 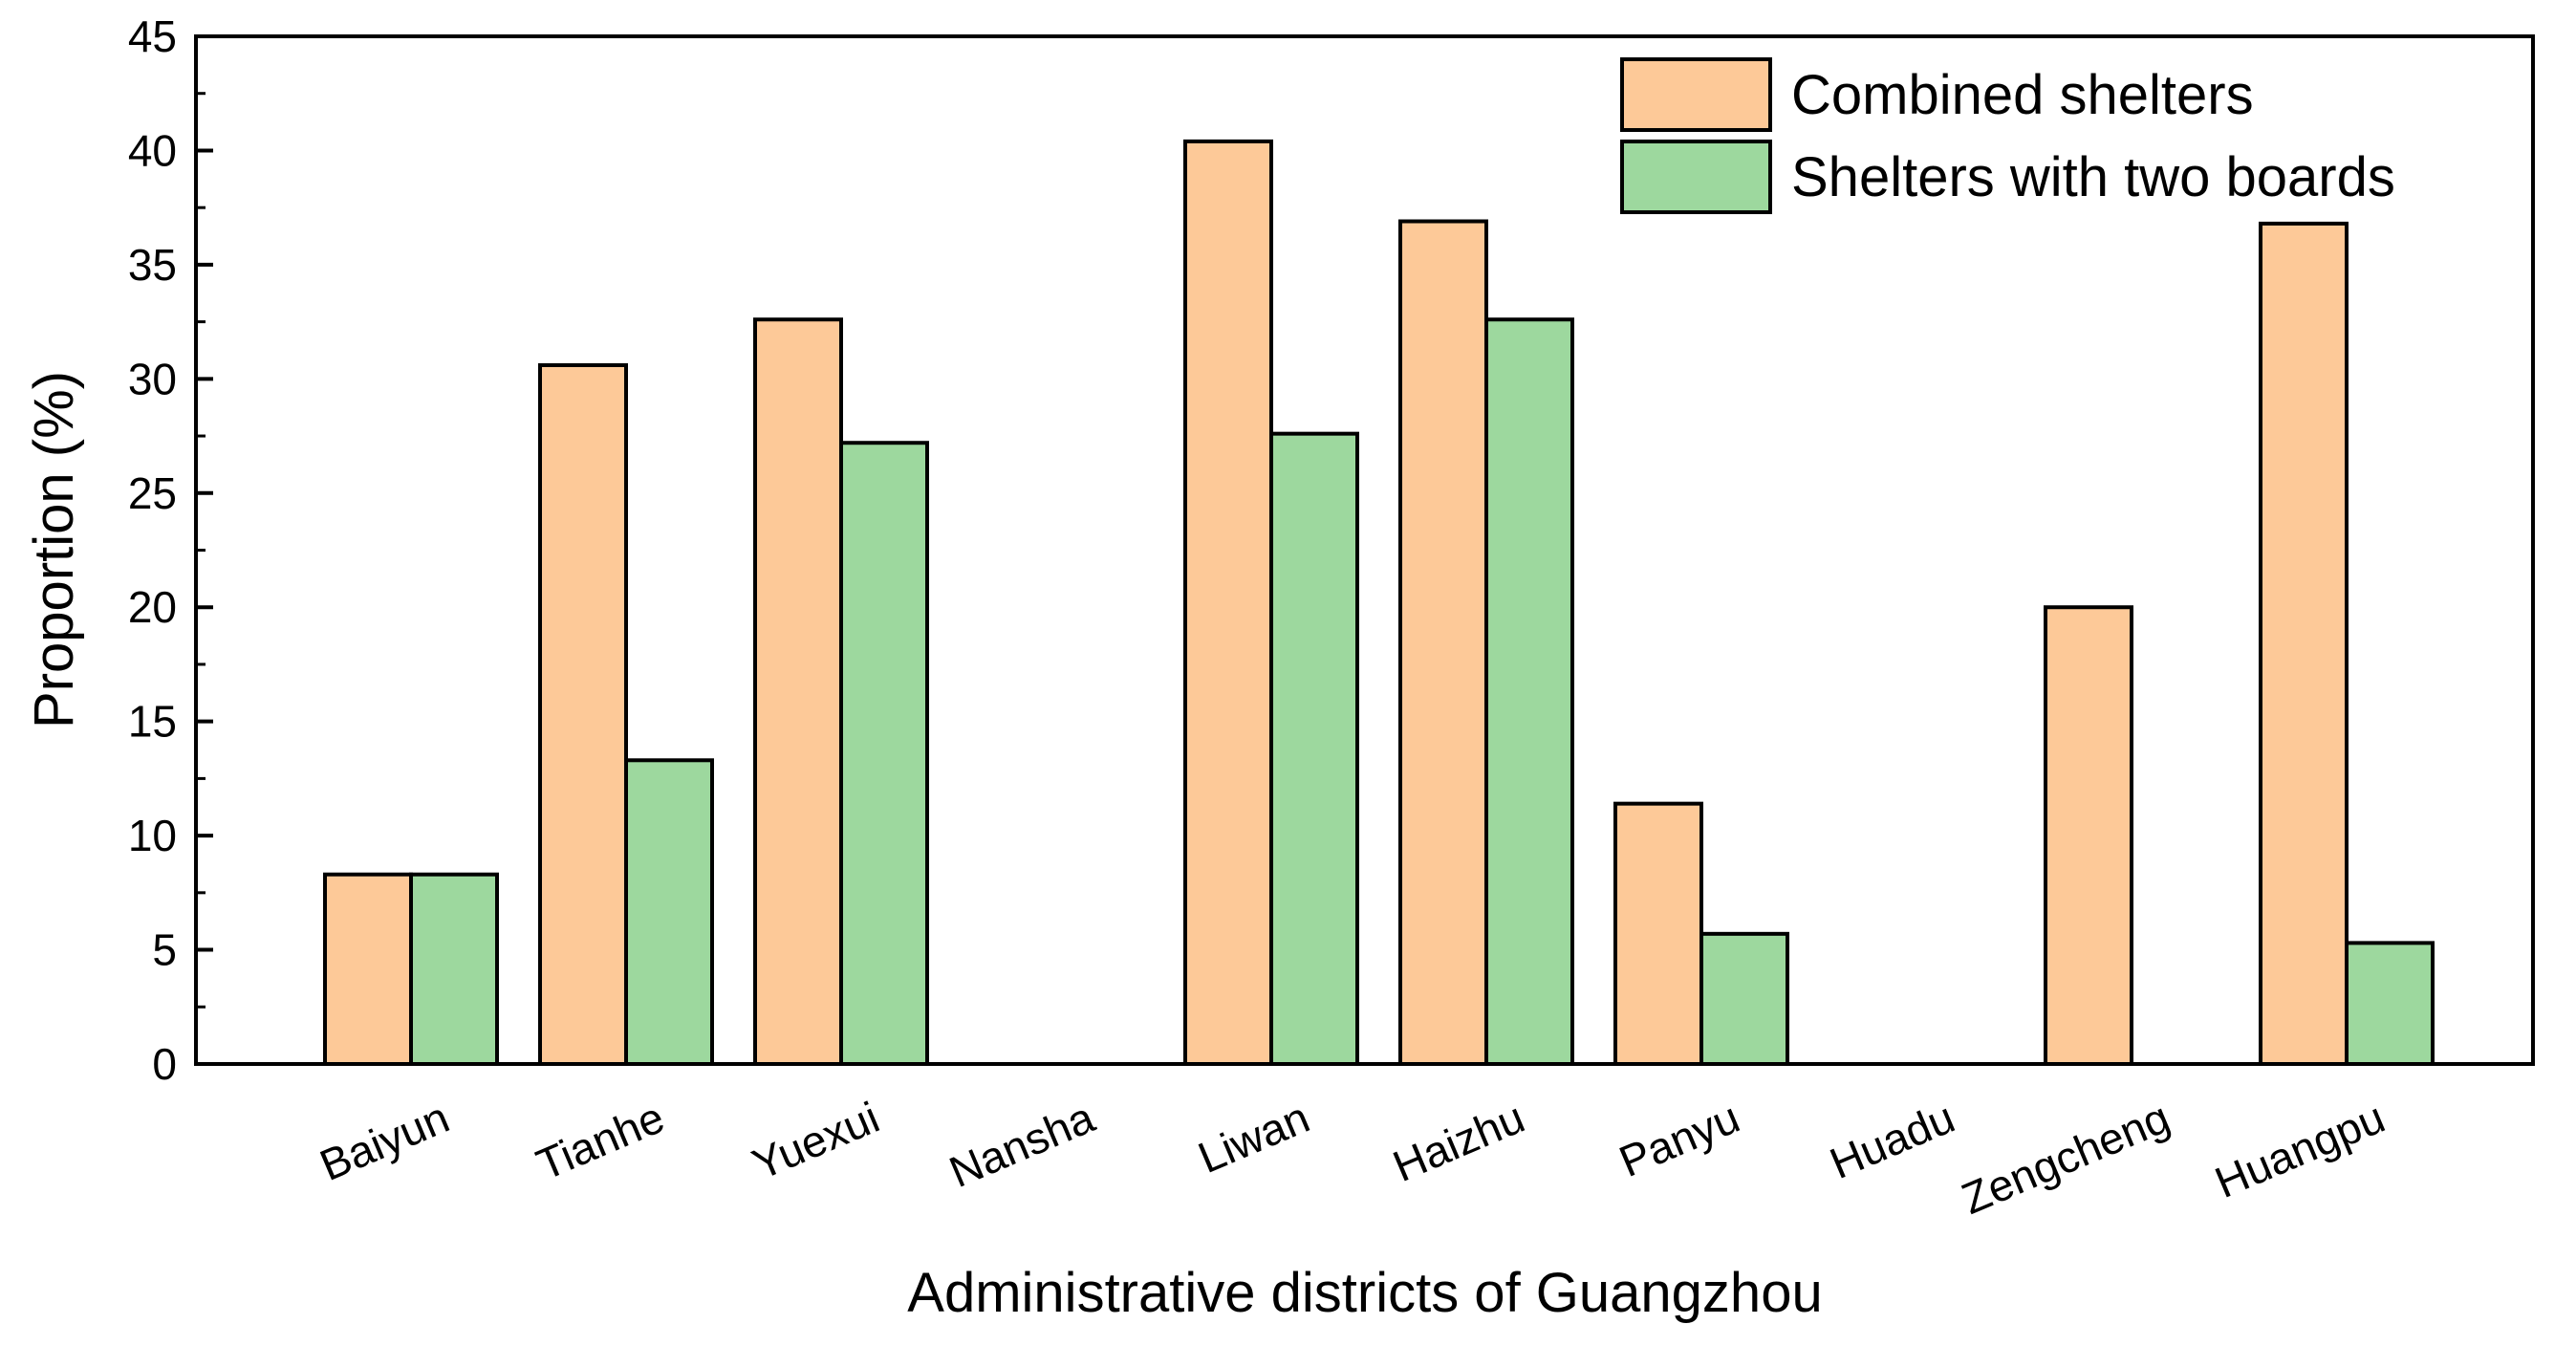 What do you see at coordinates (54, 549) in the screenshot?
I see `y-axis-title: Proportion (%)` at bounding box center [54, 549].